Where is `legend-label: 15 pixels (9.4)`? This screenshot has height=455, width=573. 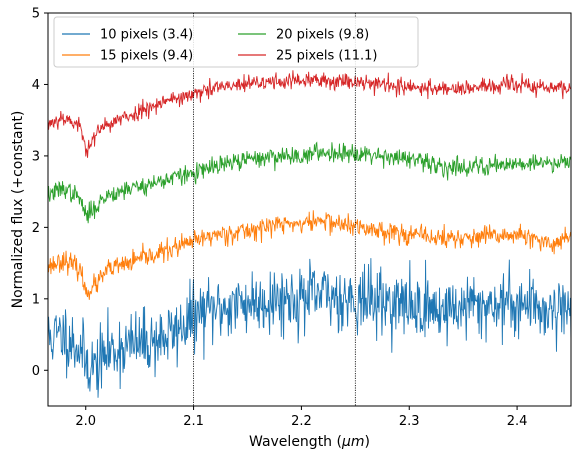 legend-label: 15 pixels (9.4) is located at coordinates (146, 56).